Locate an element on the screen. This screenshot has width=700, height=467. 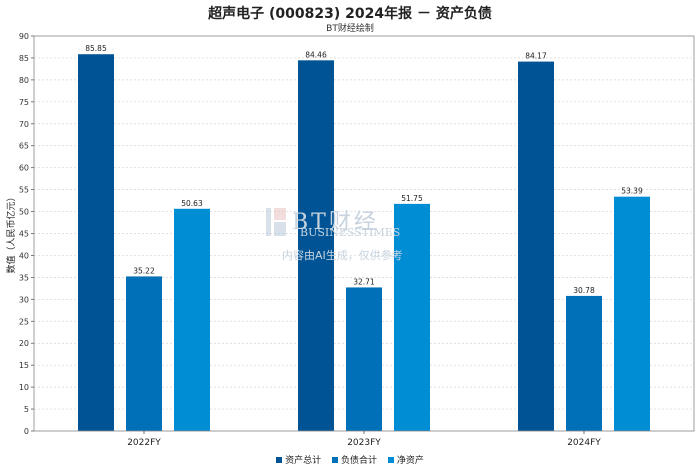
y-tick-label: 75 is located at coordinates (24, 102).